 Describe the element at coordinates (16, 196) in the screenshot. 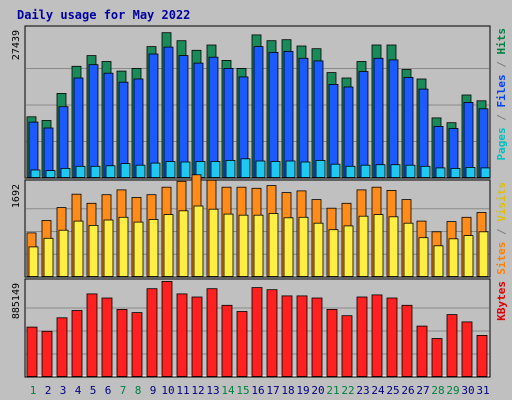

I see `y-max-label: 1692` at that location.